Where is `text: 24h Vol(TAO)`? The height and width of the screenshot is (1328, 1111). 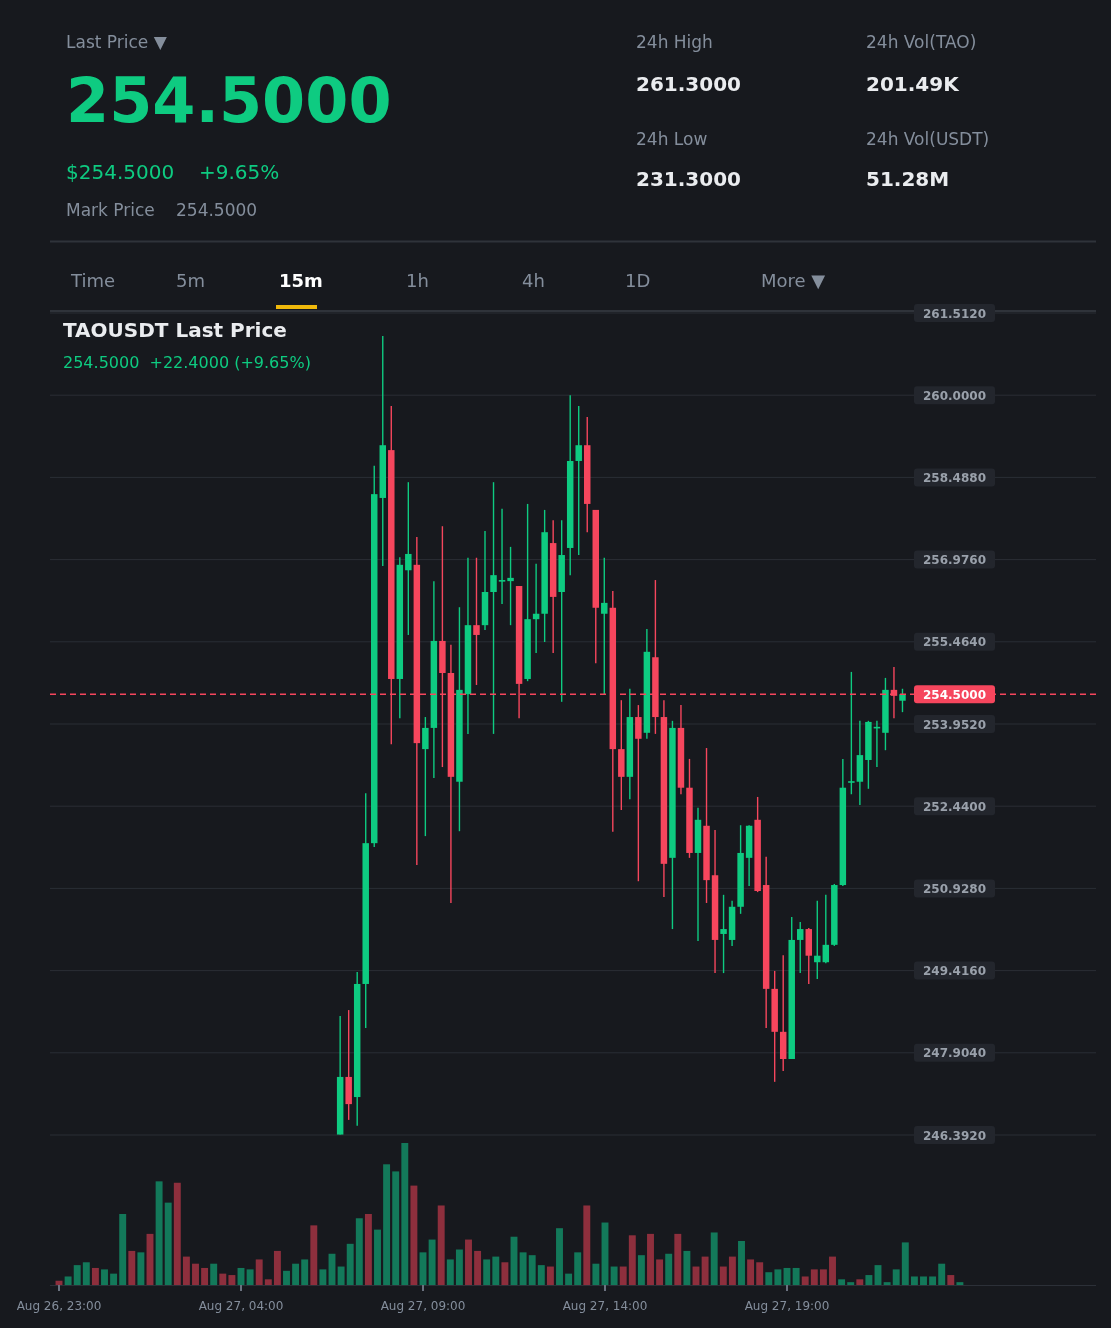 text: 24h Vol(TAO) is located at coordinates (921, 42).